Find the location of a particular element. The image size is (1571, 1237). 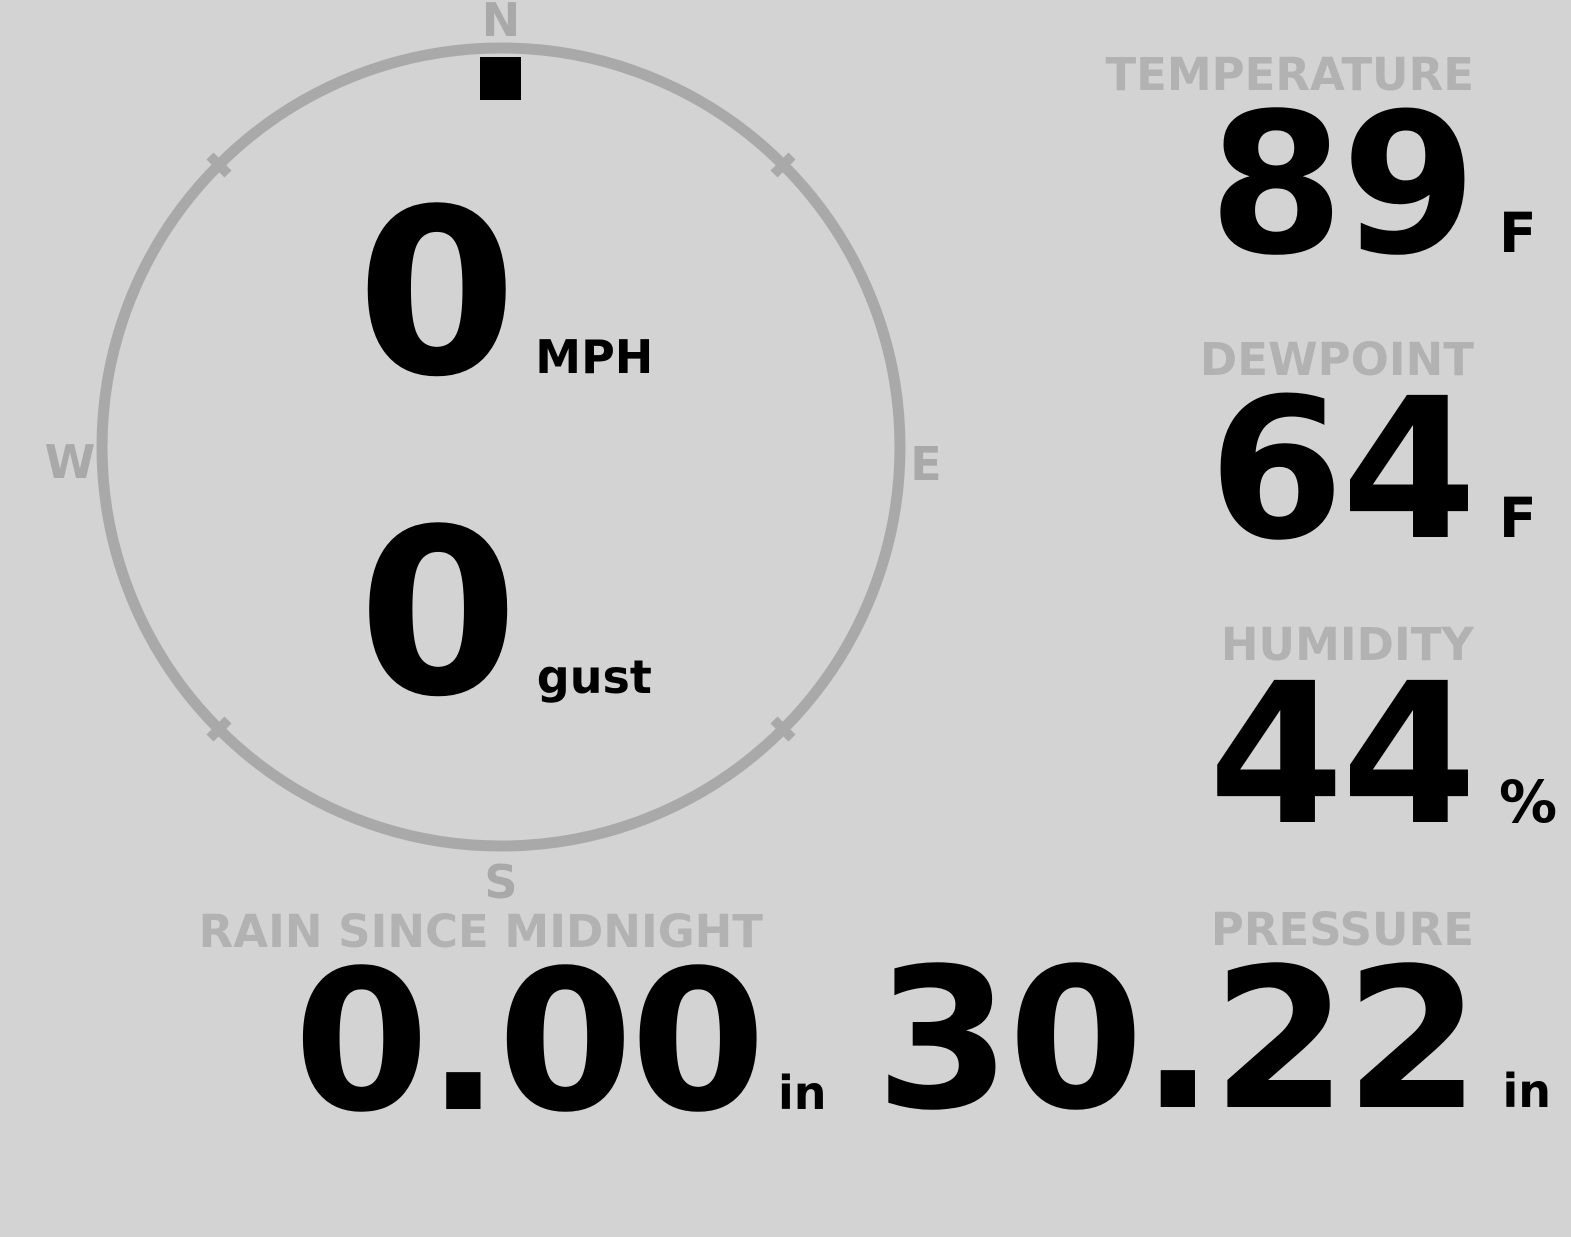

compass-tick-sw is located at coordinates (219, 729).